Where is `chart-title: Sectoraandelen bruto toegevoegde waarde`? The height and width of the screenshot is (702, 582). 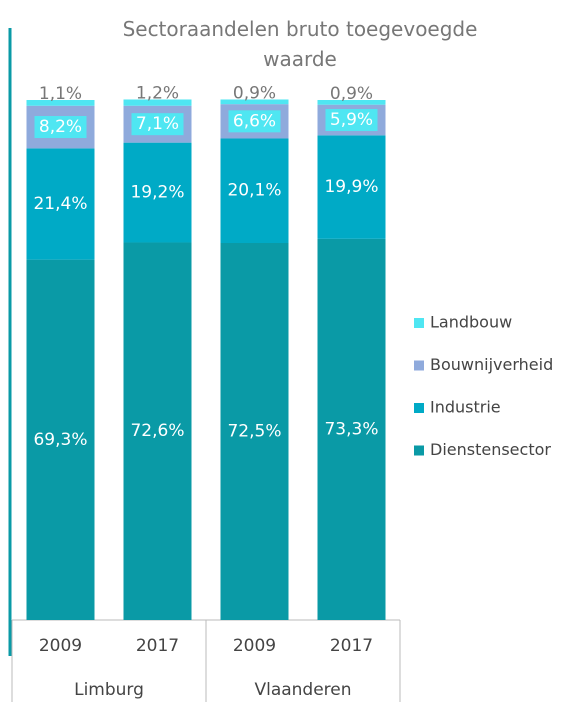 chart-title: Sectoraandelen bruto toegevoegde waarde is located at coordinates (300, 44).